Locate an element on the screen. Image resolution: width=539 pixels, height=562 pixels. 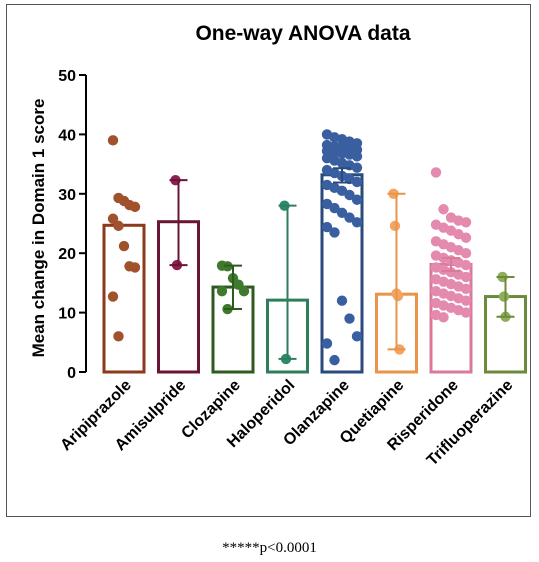
y-tick-label: 10 is located at coordinates (67, 314).